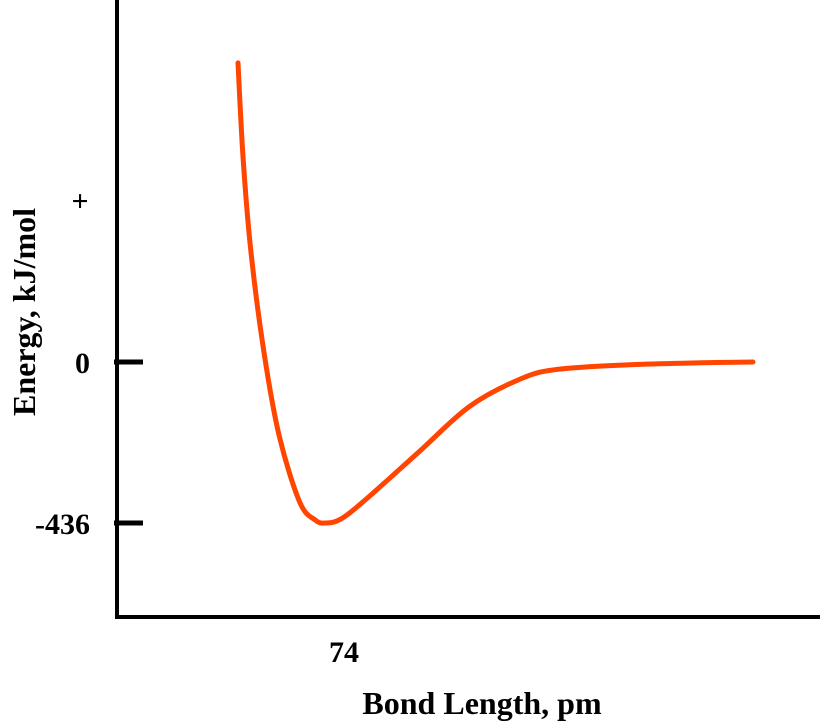 This screenshot has width=820, height=723. I want to click on y-tick-label: -436, so click(62, 524).